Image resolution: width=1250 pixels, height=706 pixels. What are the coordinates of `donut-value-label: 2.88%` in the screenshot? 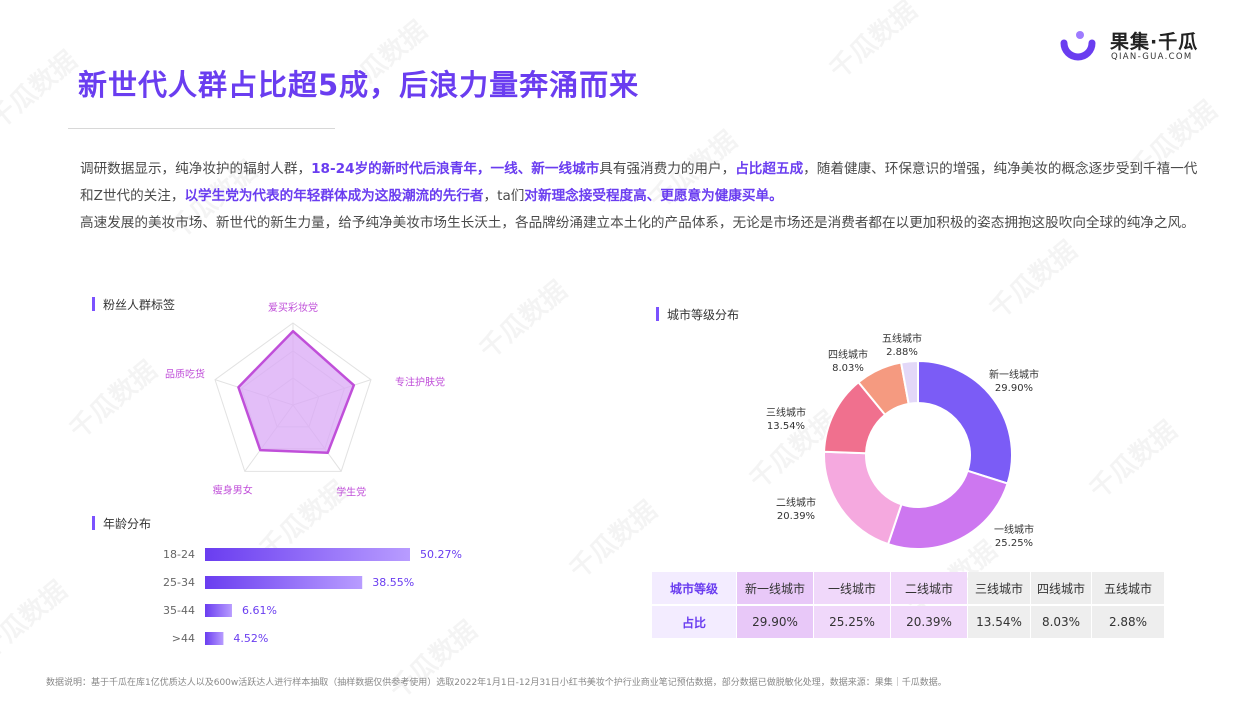 It's located at (902, 352).